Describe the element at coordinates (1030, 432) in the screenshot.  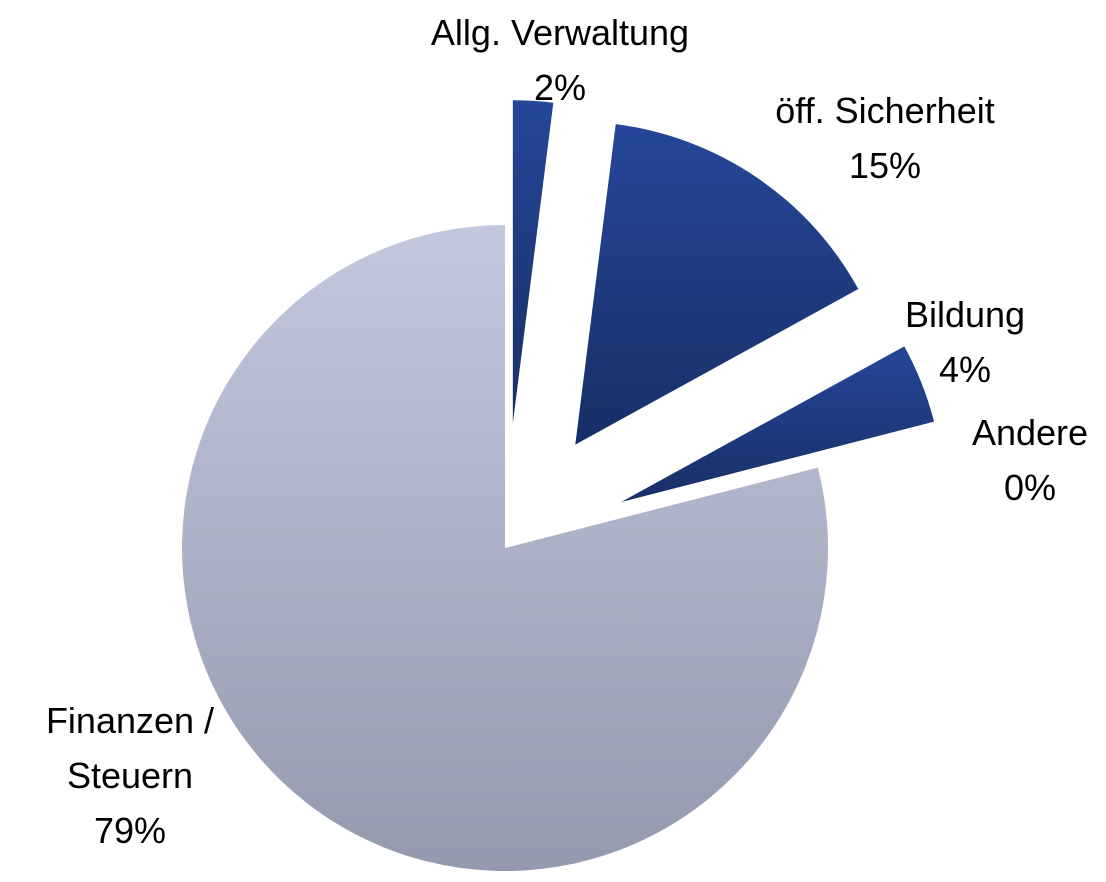
I see `category: Andere` at that location.